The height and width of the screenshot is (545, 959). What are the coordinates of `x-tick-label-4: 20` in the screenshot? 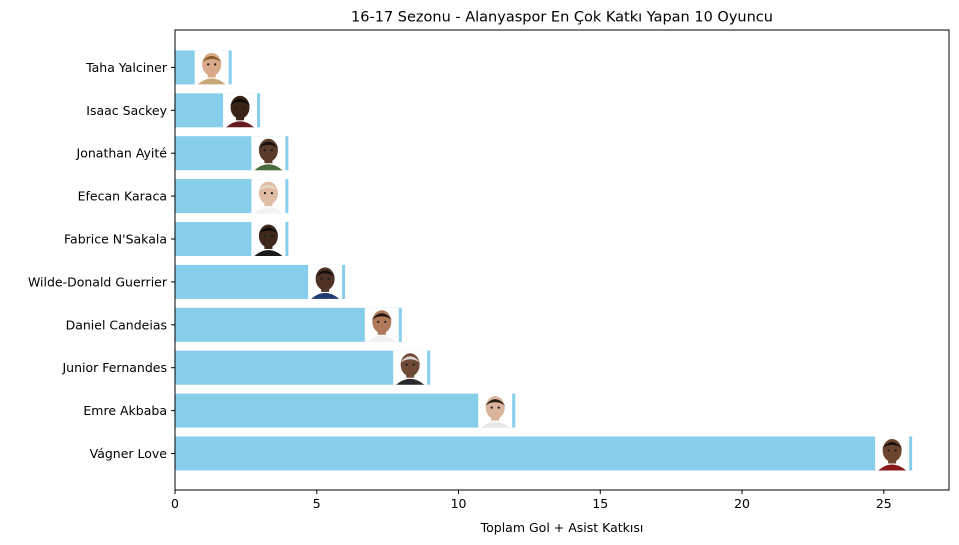 It's located at (742, 503).